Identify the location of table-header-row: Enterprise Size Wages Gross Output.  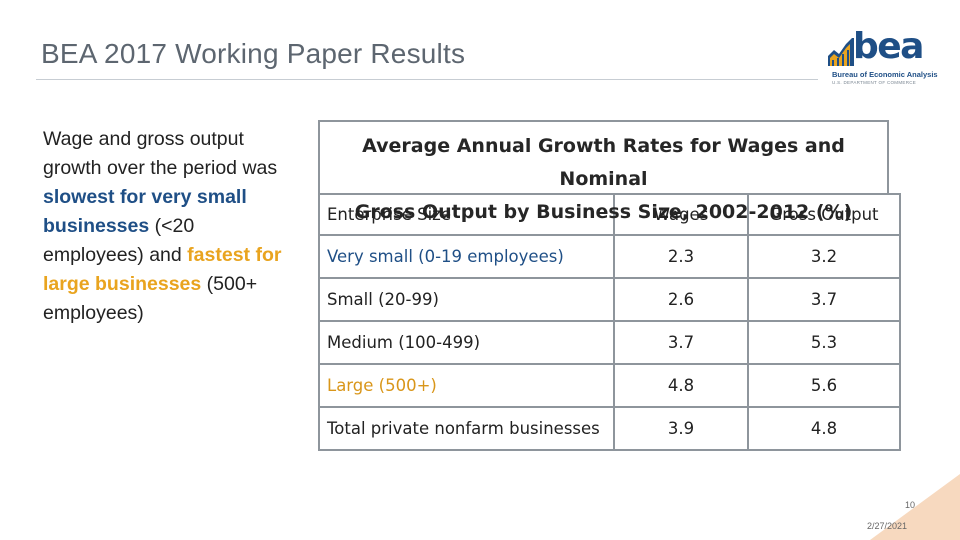
(609, 214).